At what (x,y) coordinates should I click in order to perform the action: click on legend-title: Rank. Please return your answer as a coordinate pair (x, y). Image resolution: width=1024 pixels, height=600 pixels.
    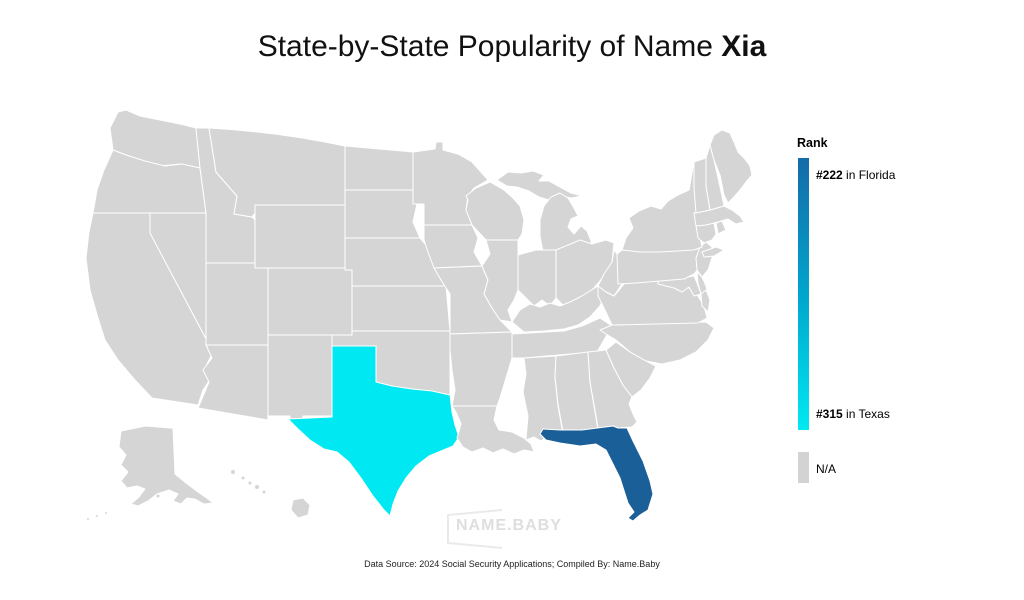
    Looking at the image, I should click on (812, 143).